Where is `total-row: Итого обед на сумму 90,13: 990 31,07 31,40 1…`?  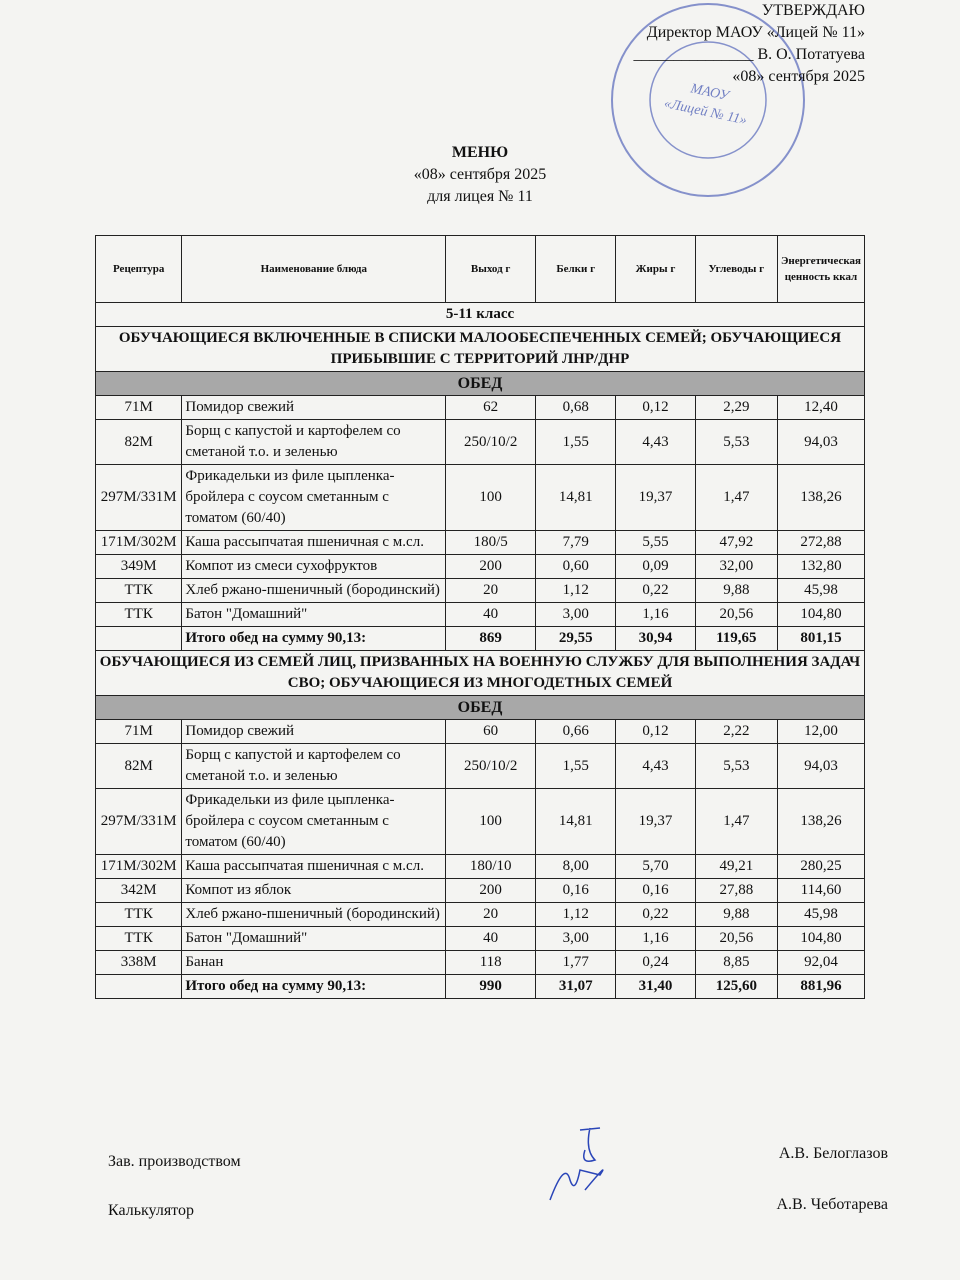 total-row: Итого обед на сумму 90,13: 990 31,07 31,40 1… is located at coordinates (480, 986).